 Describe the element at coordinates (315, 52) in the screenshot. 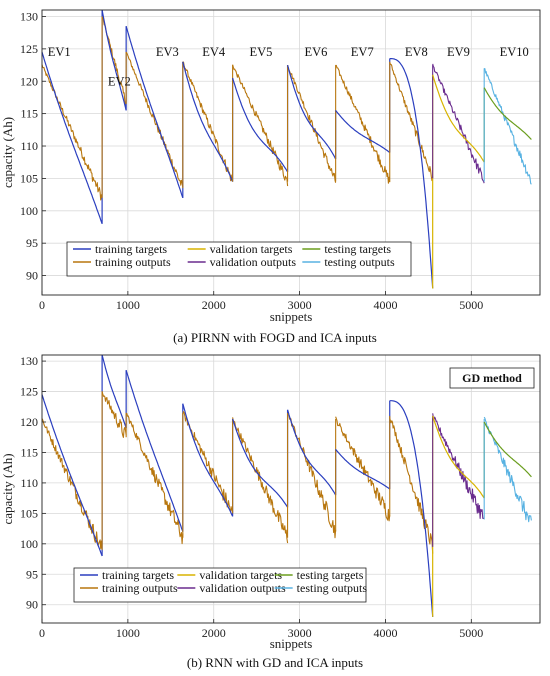

I see `ev-label-6: EV6` at that location.